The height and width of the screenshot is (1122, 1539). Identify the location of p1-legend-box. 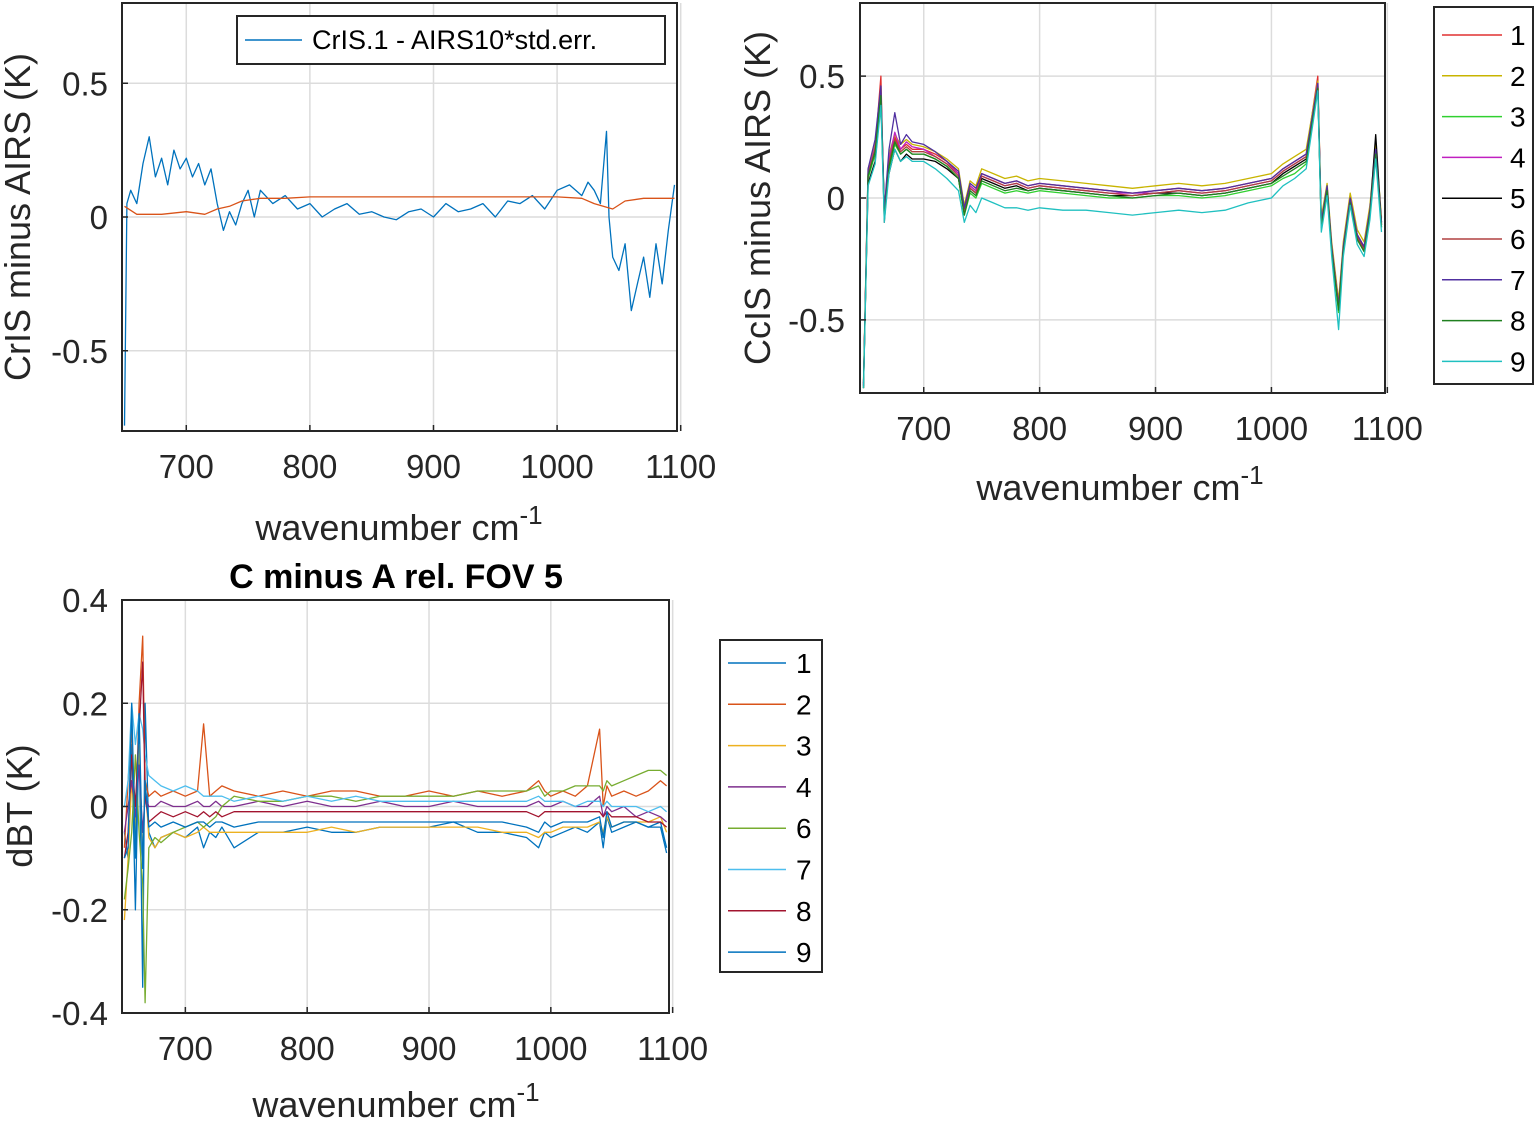
(451, 40).